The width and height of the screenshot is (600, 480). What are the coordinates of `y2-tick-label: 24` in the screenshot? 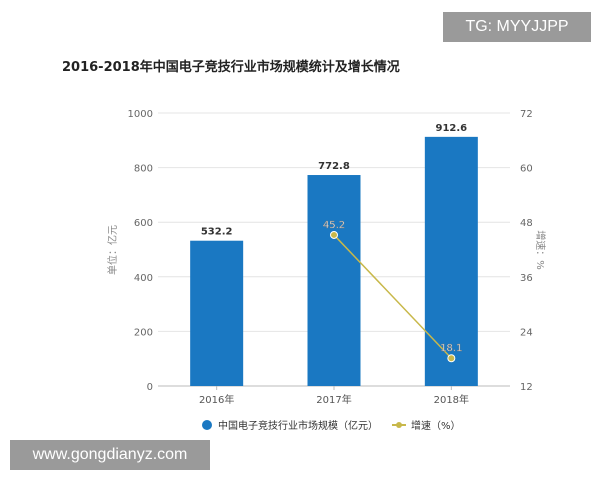 It's located at (526, 332).